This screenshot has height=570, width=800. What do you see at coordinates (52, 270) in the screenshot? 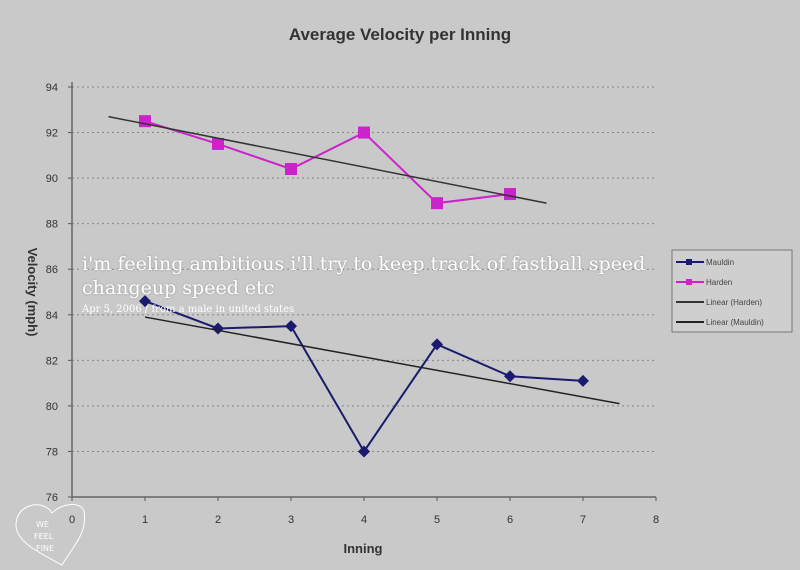
I see `y-tick-label: 86` at bounding box center [52, 270].